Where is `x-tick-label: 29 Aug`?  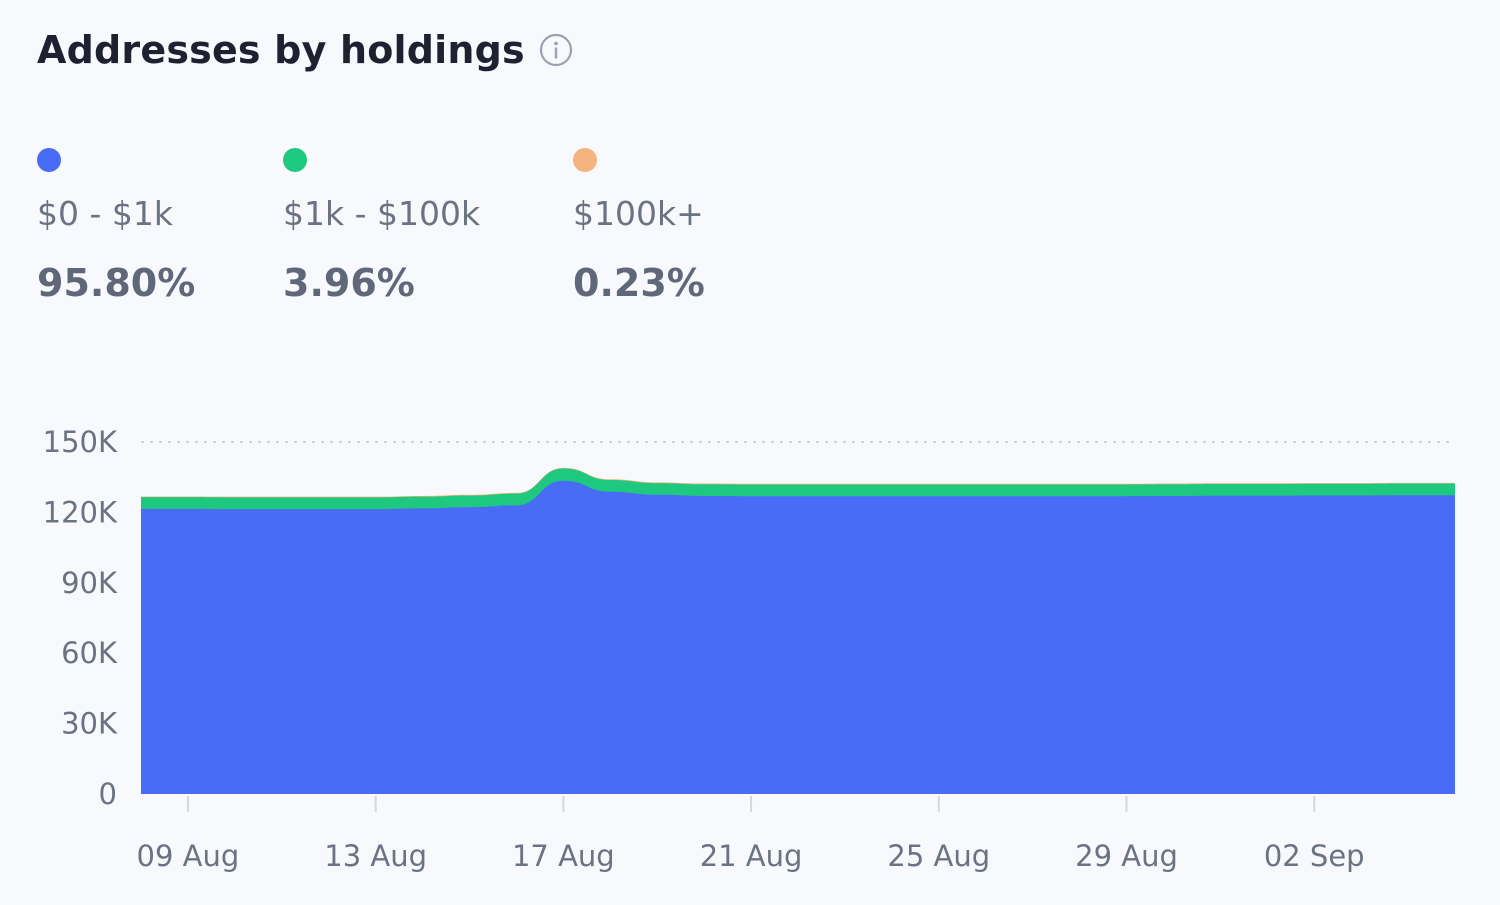 x-tick-label: 29 Aug is located at coordinates (1126, 856).